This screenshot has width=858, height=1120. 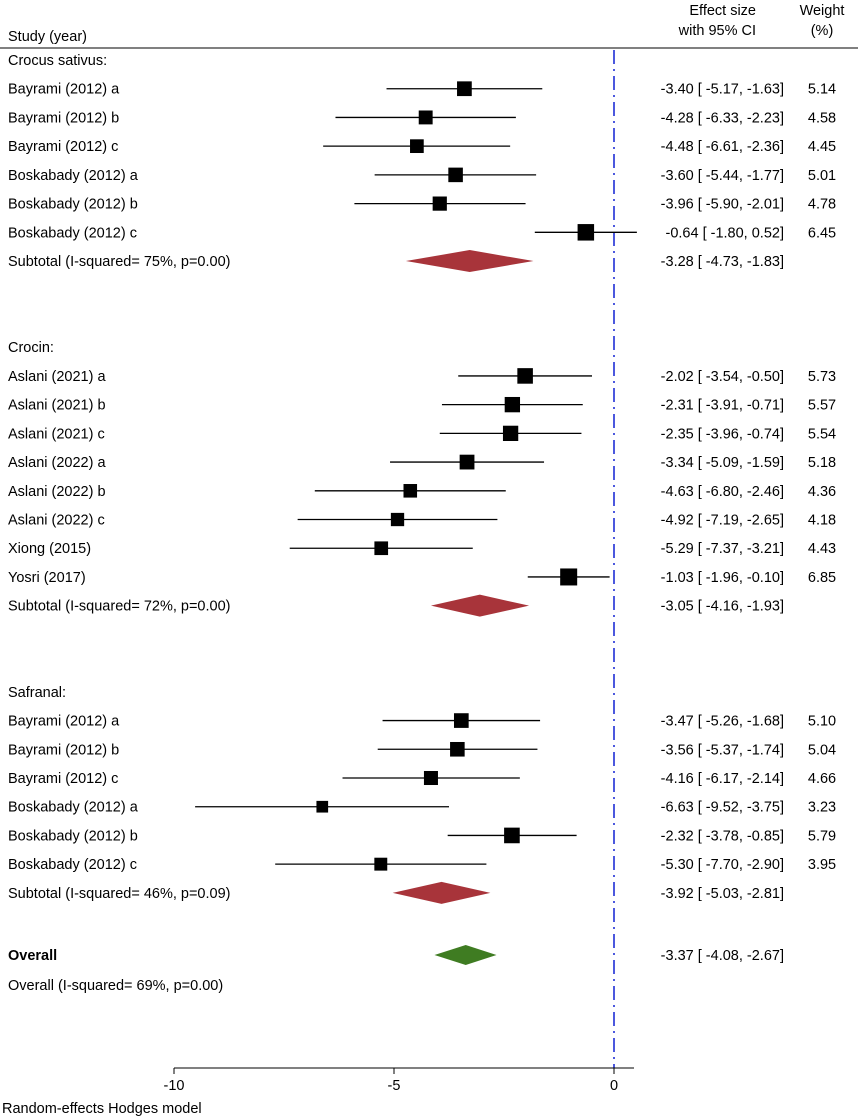 I want to click on study-label: Aslani (2021) b, so click(x=57, y=406).